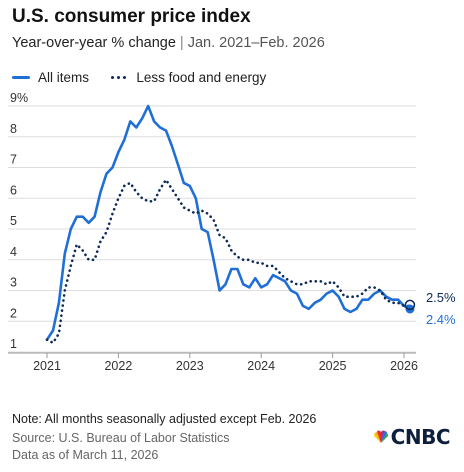 The width and height of the screenshot is (464, 472). What do you see at coordinates (441, 297) in the screenshot?
I see `end-label-core: 2.5%` at bounding box center [441, 297].